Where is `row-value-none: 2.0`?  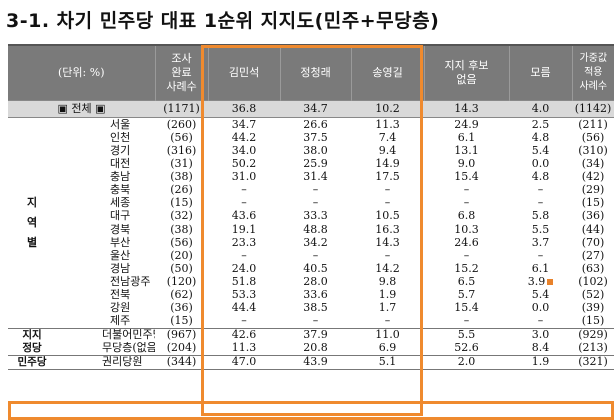
row-value-none: 2.0 is located at coordinates (467, 362).